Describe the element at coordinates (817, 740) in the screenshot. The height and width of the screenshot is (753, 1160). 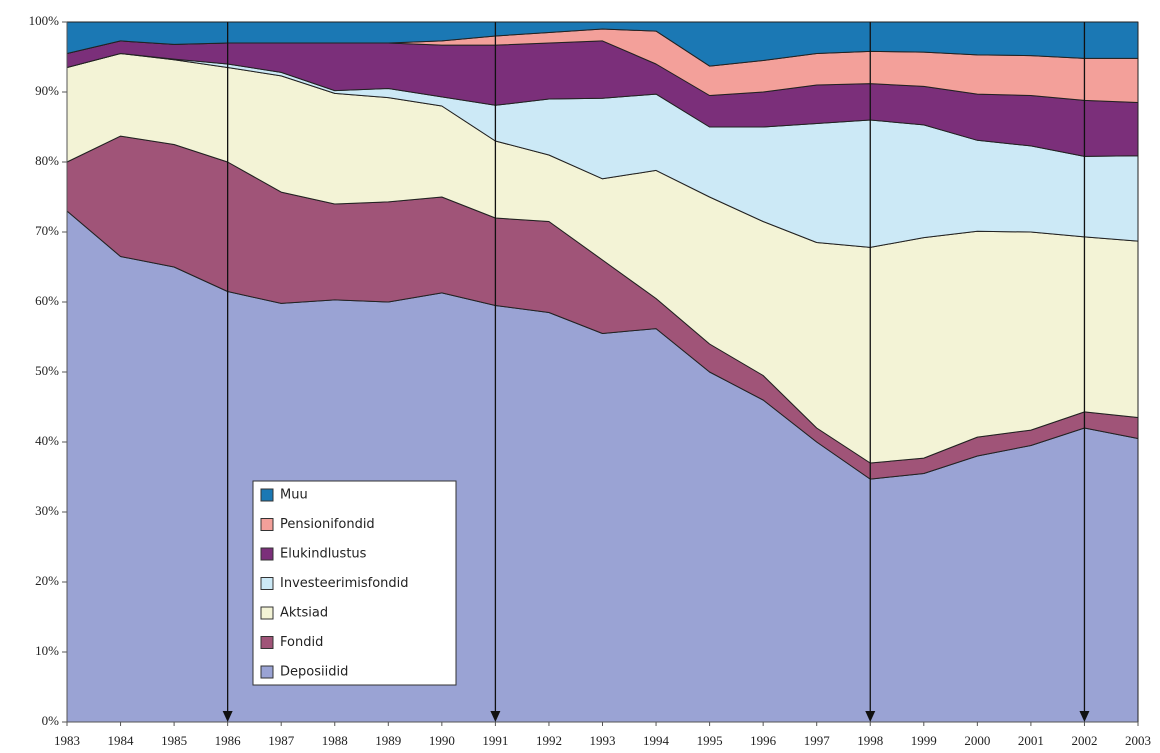
I see `x-tick-label: 1997` at that location.